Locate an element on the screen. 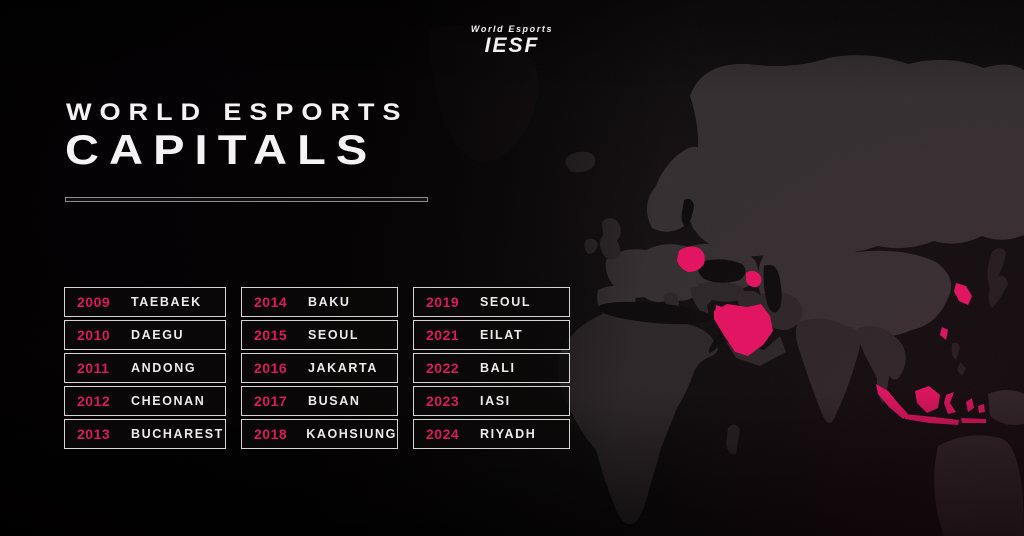 Image resolution: width=1024 pixels, height=536 pixels. capital-city: IASI is located at coordinates (495, 401).